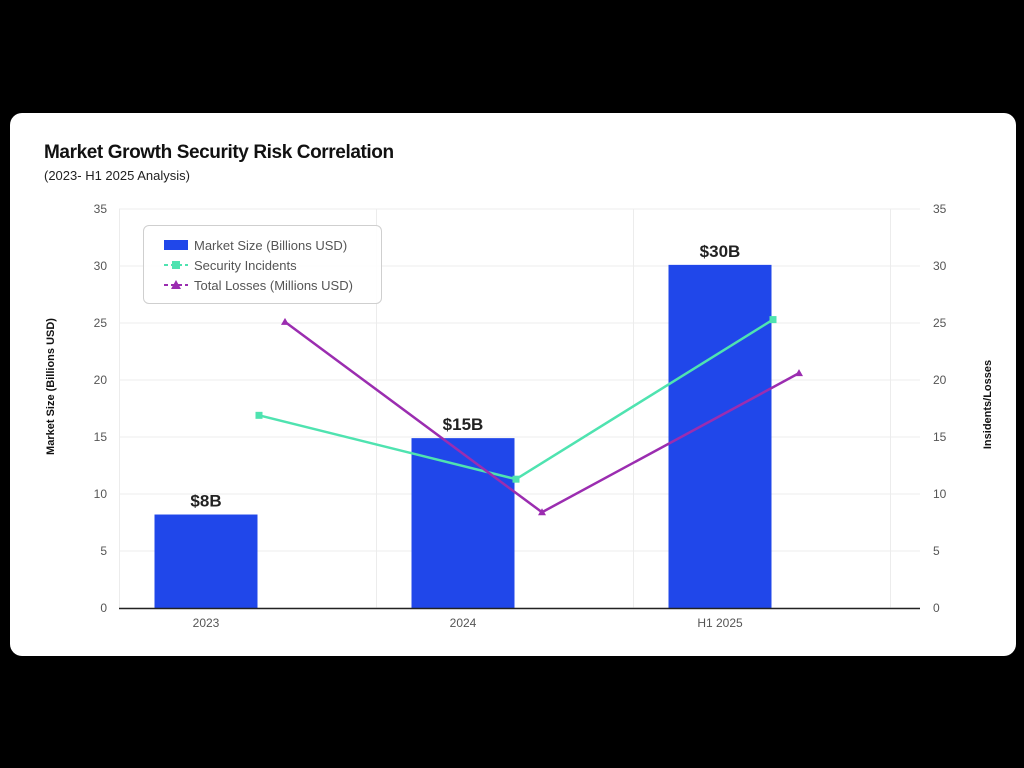 The image size is (1024, 768). What do you see at coordinates (720, 623) in the screenshot?
I see `x-tick-label: H1 2025` at bounding box center [720, 623].